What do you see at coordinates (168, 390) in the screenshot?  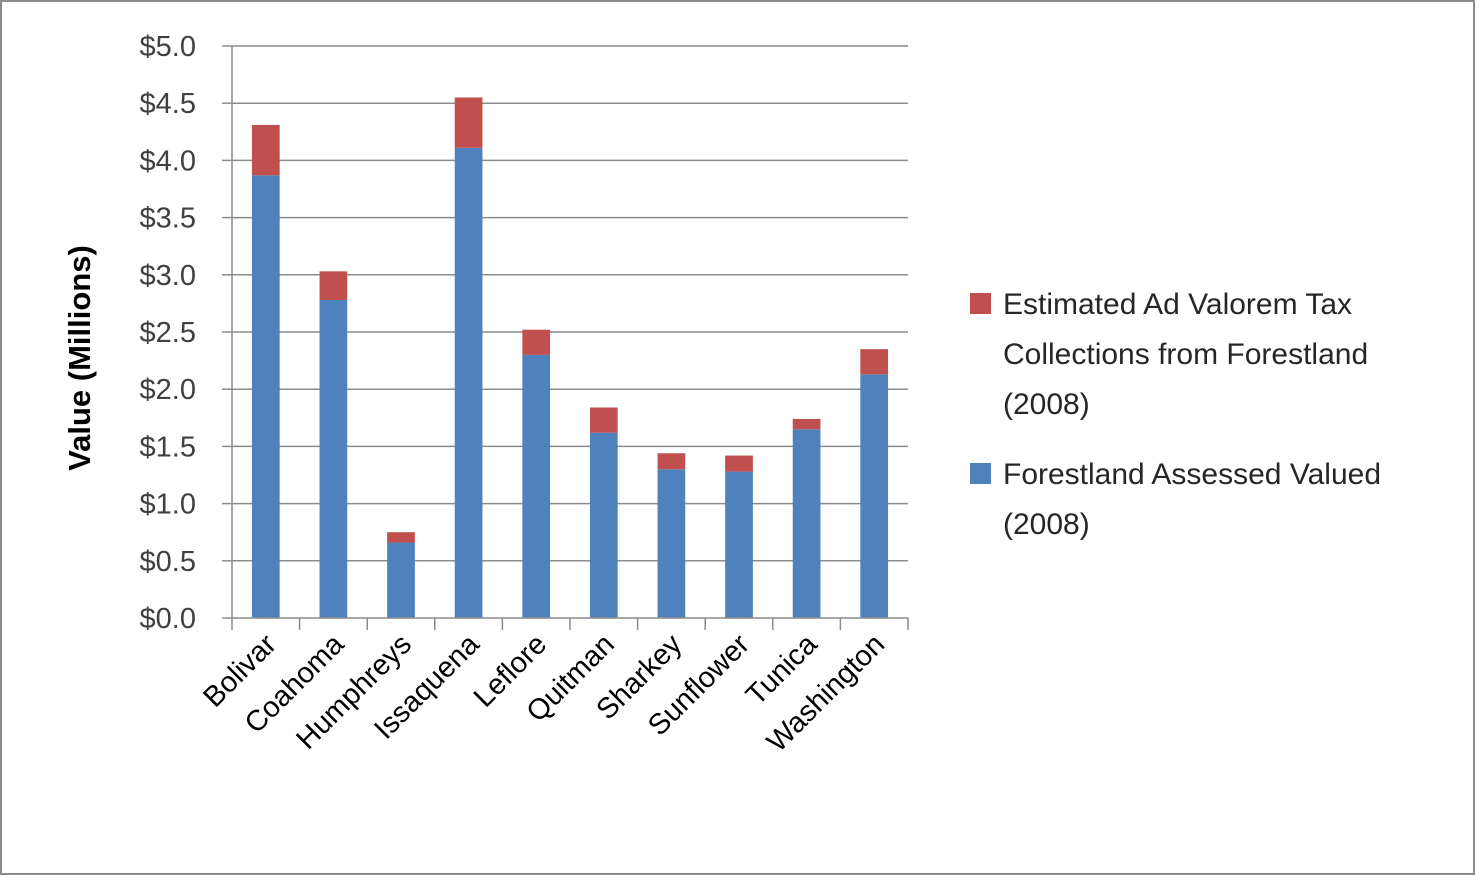 I see `y-tick-label: $2.0` at bounding box center [168, 390].